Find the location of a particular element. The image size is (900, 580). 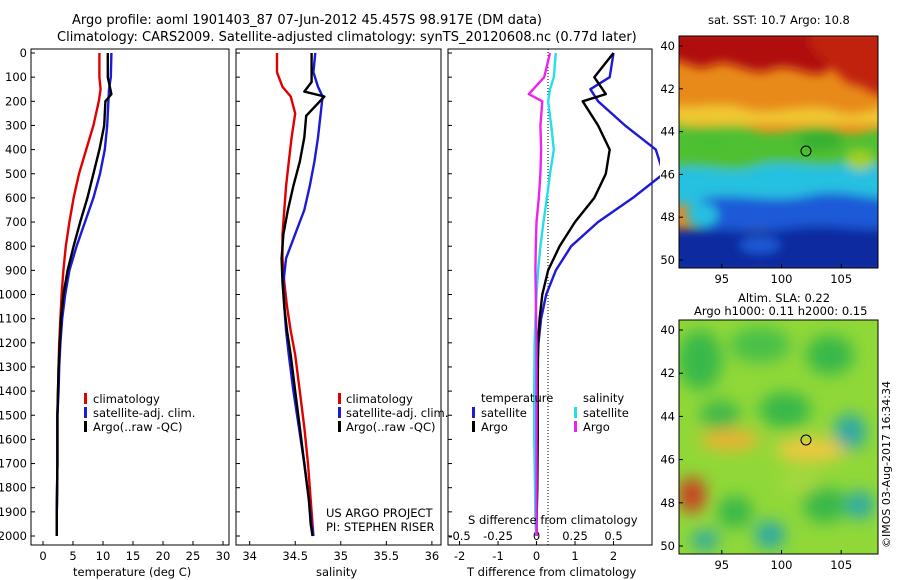

temperature-x-axis: 0 5 10 15 20 25 30 is located at coordinates (134, 552).